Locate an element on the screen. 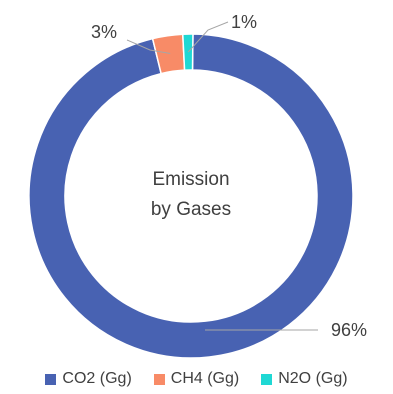 The image size is (393, 394). leader-line-ch4 is located at coordinates (148, 47).